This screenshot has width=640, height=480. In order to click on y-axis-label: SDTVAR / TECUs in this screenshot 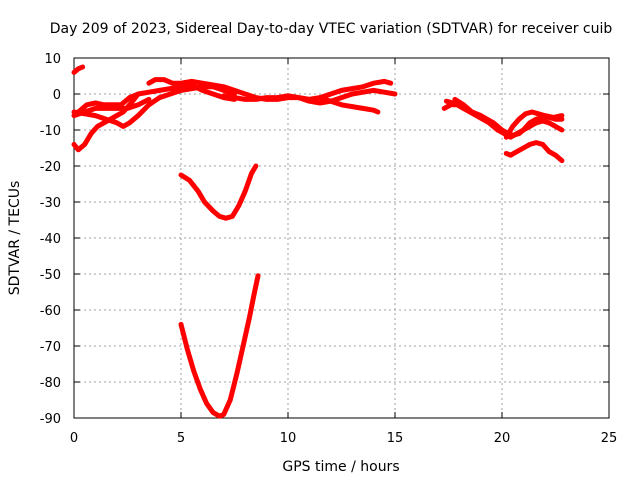, I will do `click(15, 238)`.